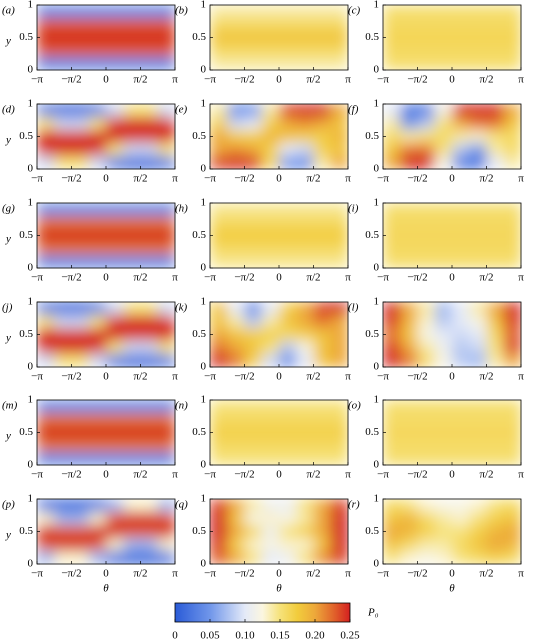 The image size is (535, 642). I want to click on panel-label: (q), so click(181, 505).